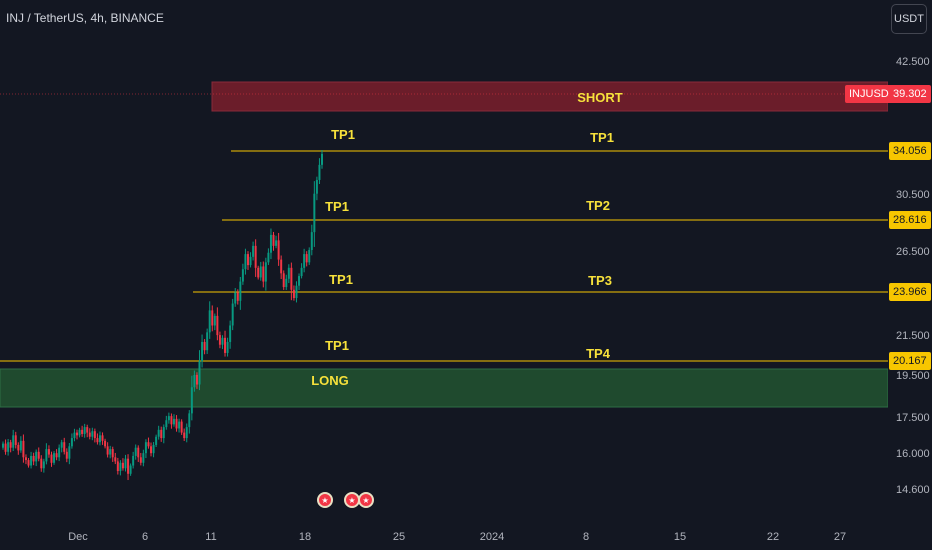  Describe the element at coordinates (399, 537) in the screenshot. I see `time-label: 25` at that location.